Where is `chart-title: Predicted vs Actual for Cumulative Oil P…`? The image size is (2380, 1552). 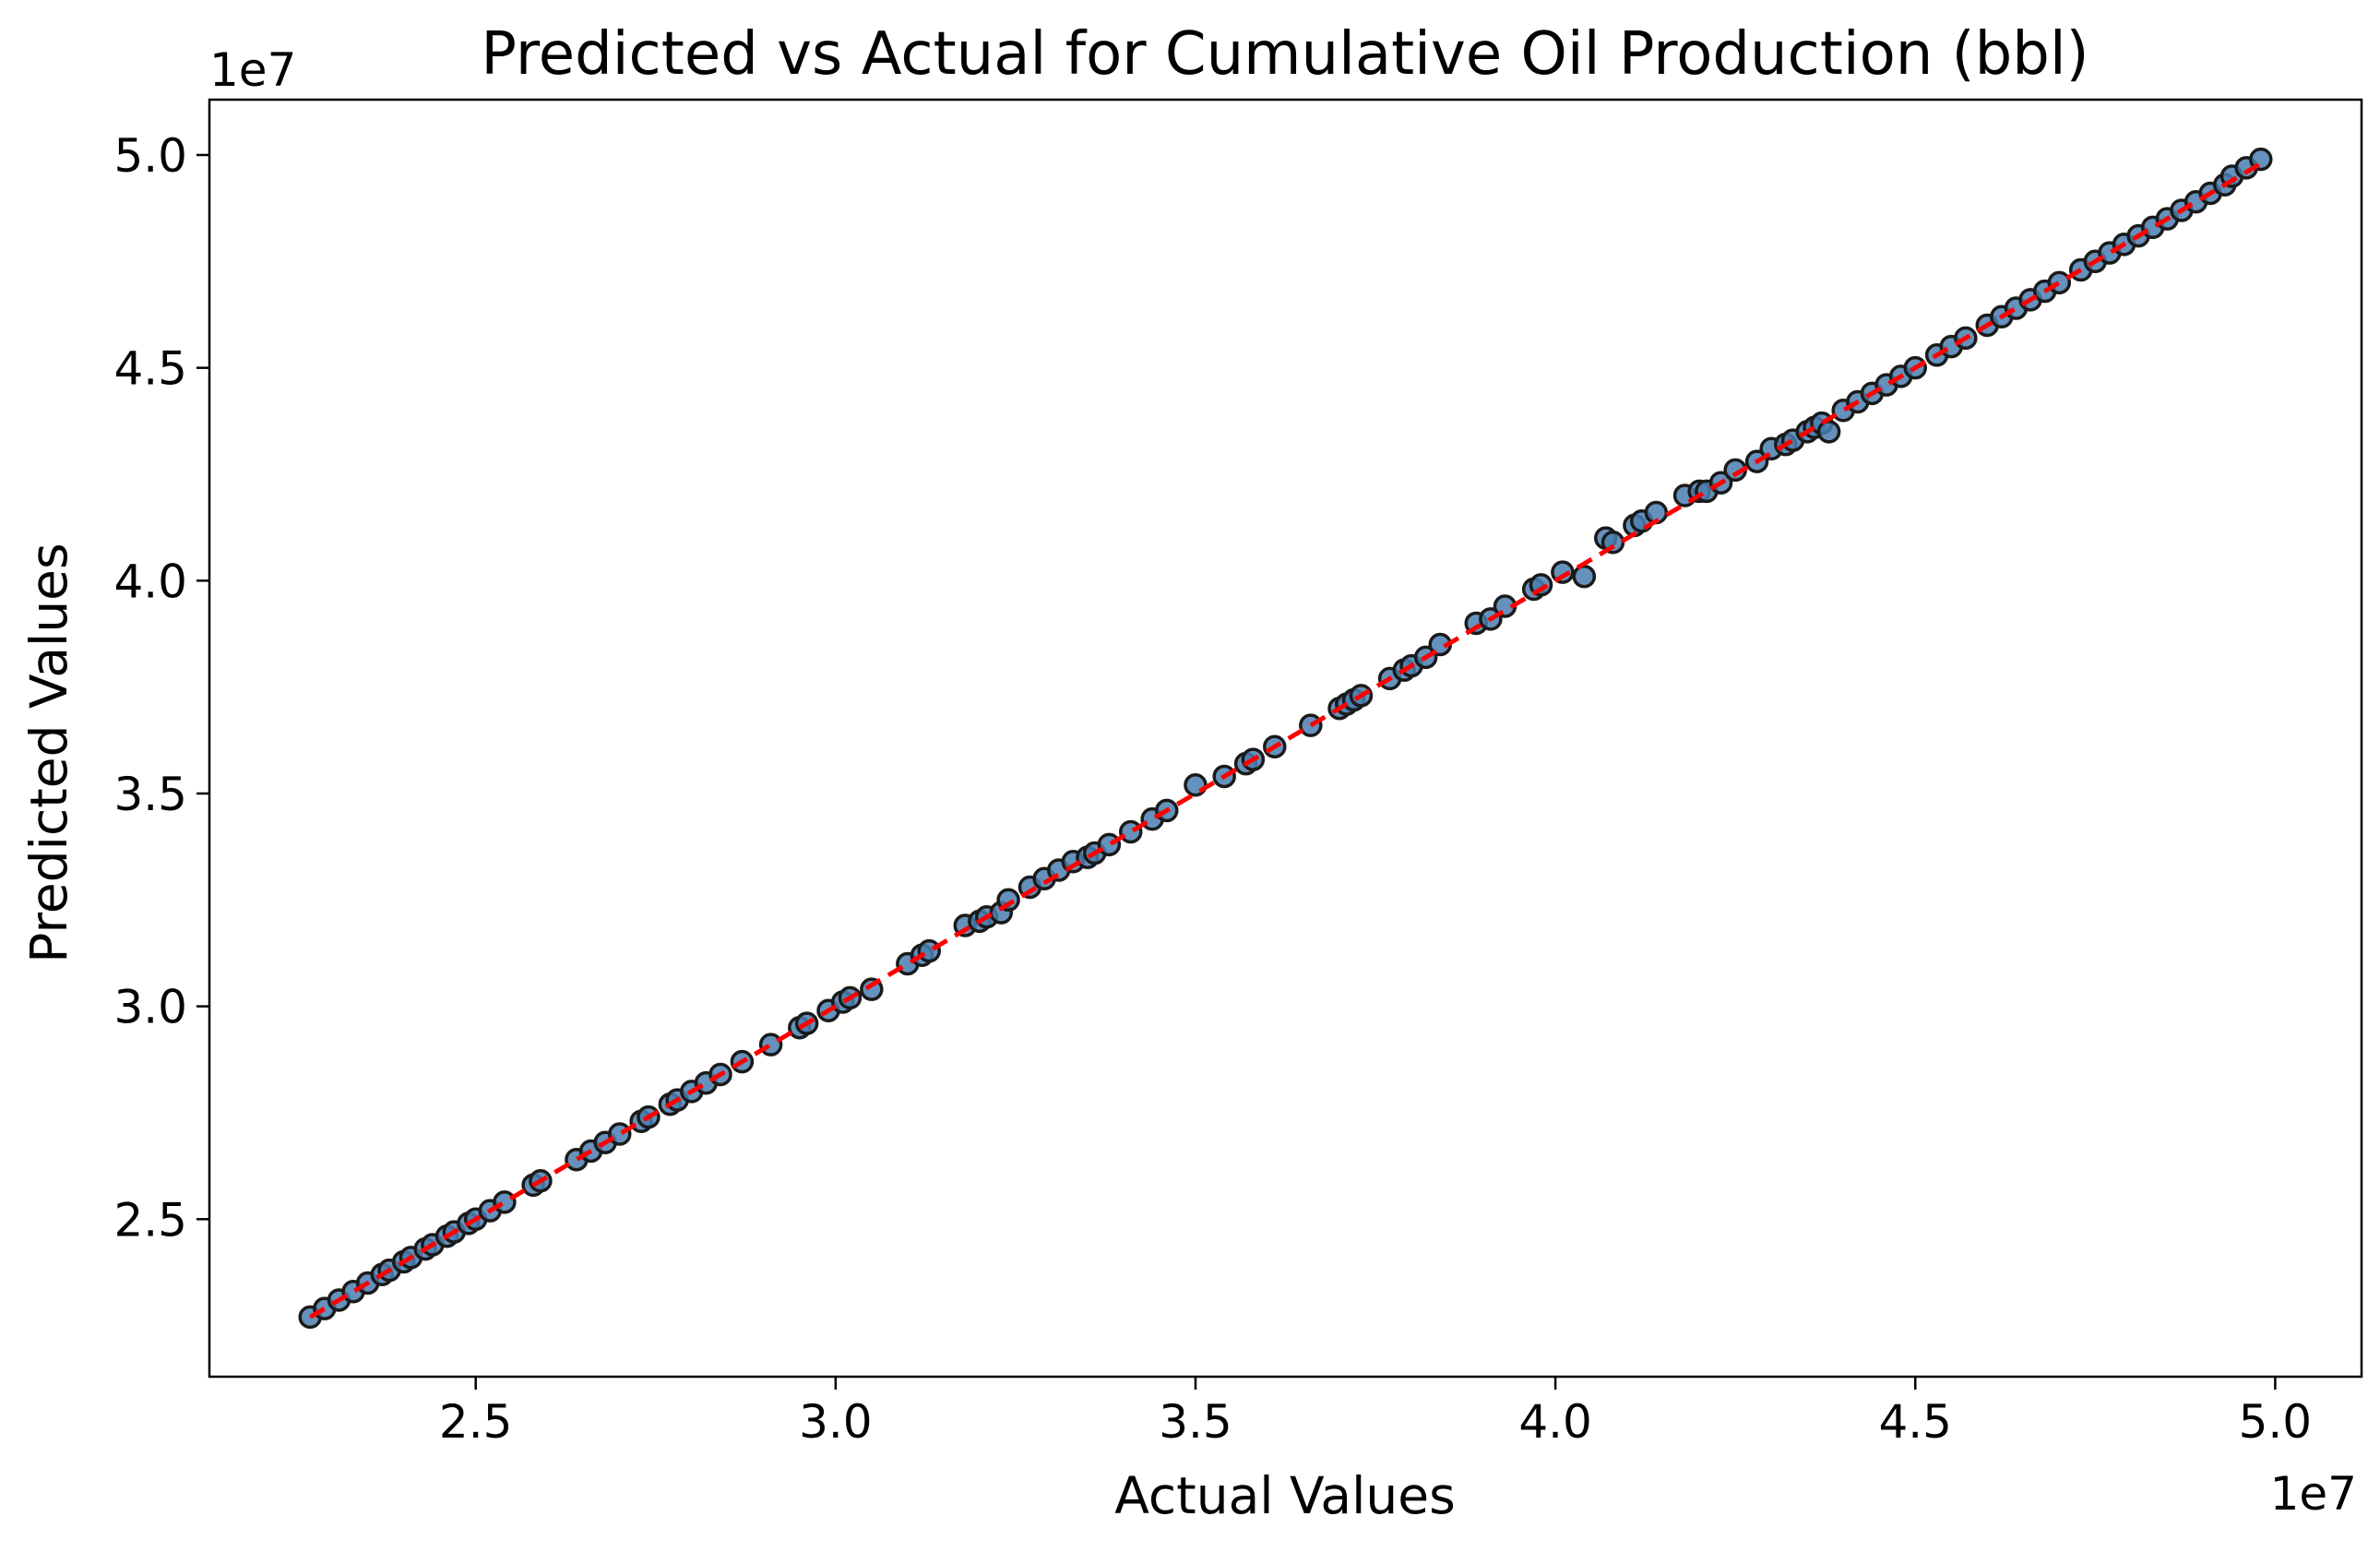 chart-title: Predicted vs Actual for Cumulative Oil P… is located at coordinates (1284, 54).